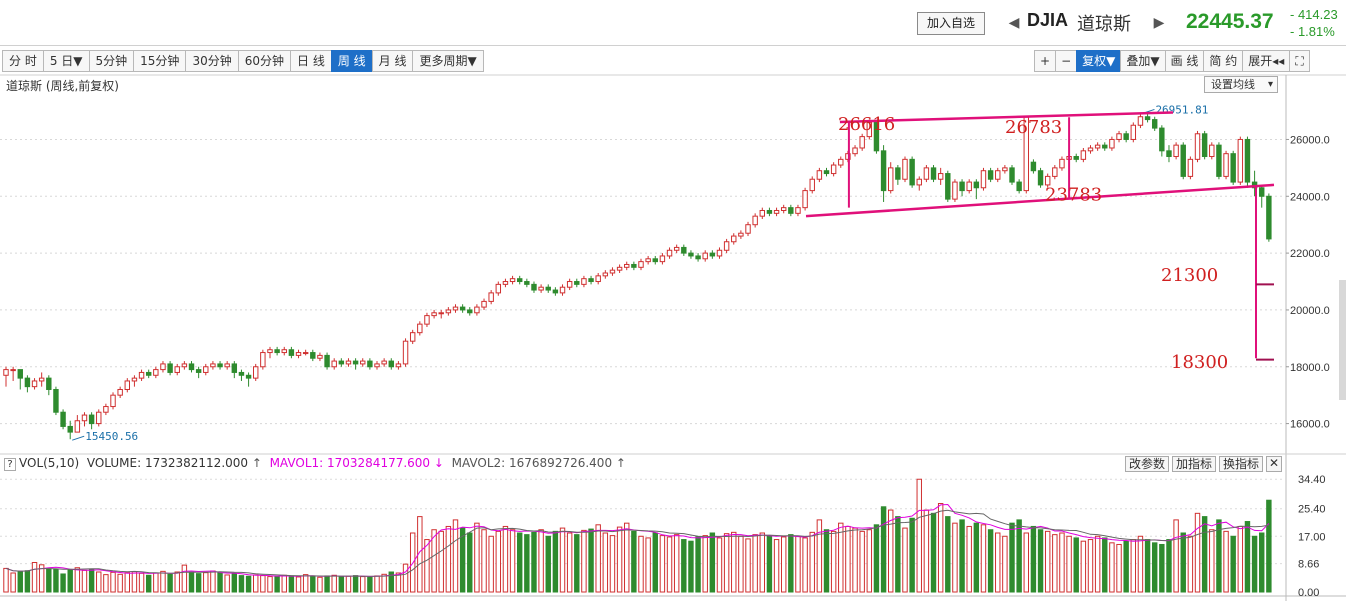 The image size is (1346, 601). What do you see at coordinates (22, 61) in the screenshot?
I see `tab-period-0: 分 时` at bounding box center [22, 61].